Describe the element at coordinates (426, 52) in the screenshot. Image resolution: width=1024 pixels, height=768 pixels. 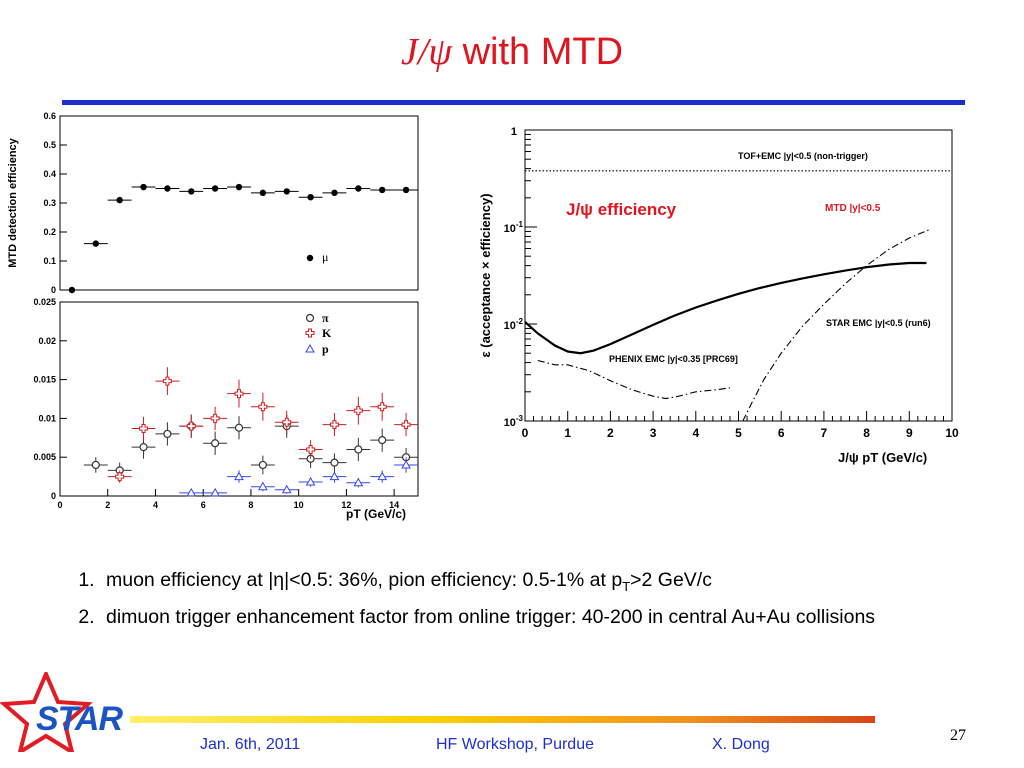
I see `title-symbol: J/ψ` at that location.